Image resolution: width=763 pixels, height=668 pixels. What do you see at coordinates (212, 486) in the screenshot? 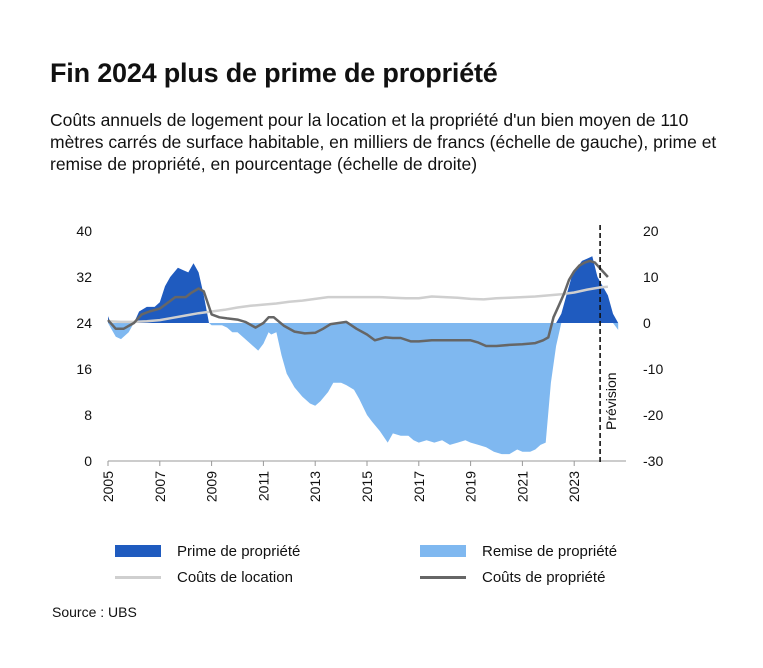
I see `x-tick-label: 2009` at bounding box center [212, 486].